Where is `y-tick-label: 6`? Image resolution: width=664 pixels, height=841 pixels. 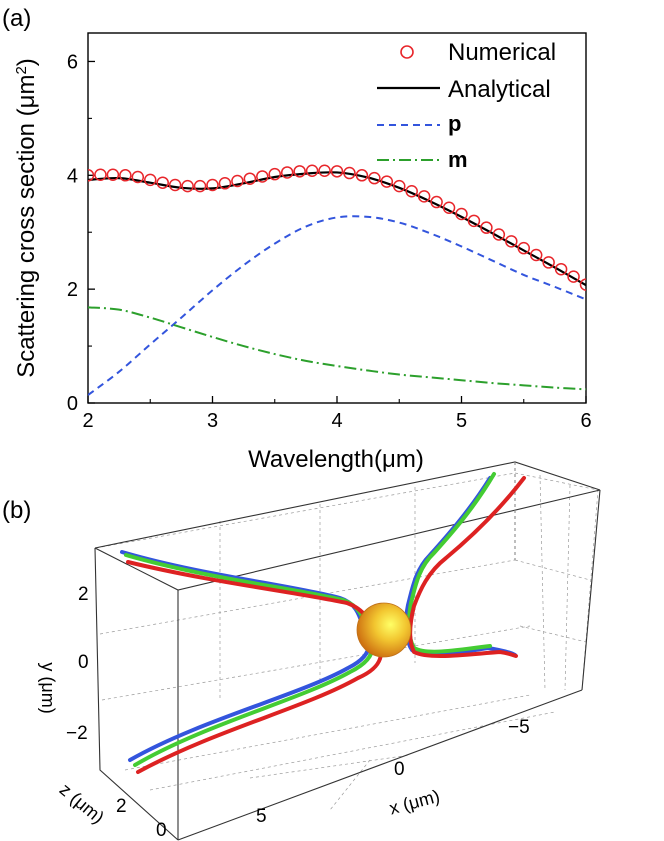 y-tick-label: 6 is located at coordinates (72, 62).